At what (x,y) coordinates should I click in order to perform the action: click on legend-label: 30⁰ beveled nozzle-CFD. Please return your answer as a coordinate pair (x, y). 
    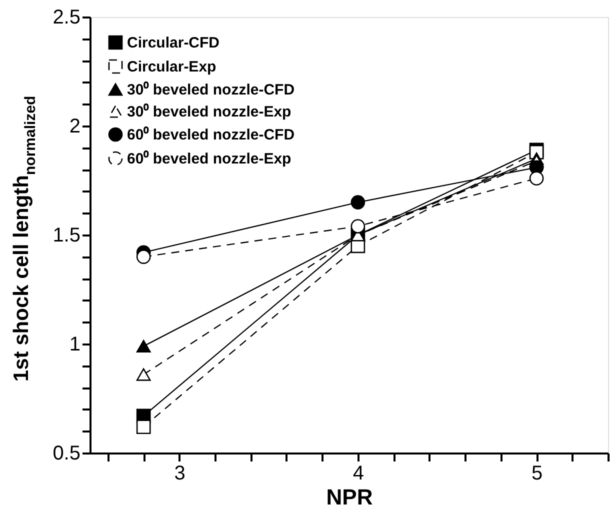
    Looking at the image, I should click on (211, 89).